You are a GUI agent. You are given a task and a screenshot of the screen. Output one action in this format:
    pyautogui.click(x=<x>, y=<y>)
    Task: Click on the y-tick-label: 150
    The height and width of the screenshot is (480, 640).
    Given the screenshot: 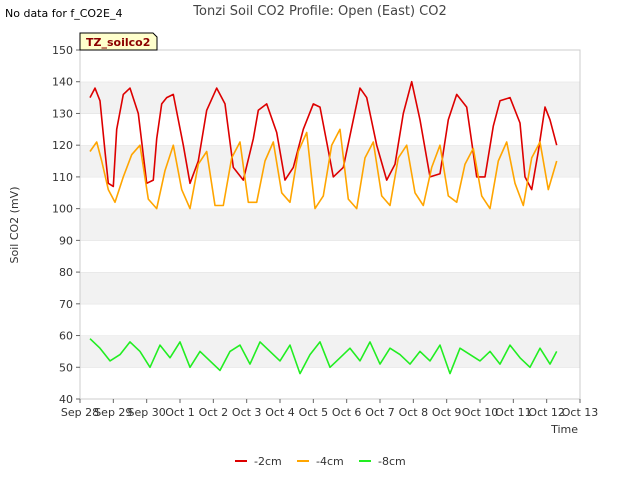 What is the action you would take?
    pyautogui.click(x=62, y=50)
    